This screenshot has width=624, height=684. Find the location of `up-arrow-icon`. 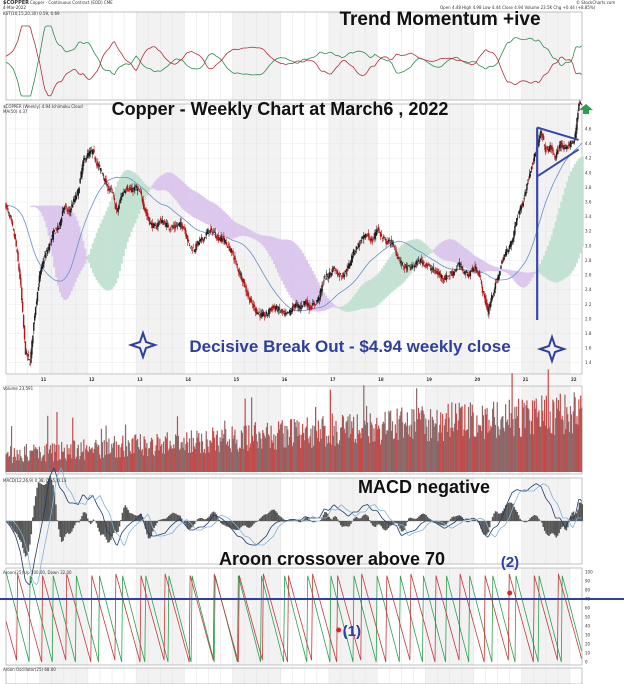

up-arrow-icon is located at coordinates (586, 109).